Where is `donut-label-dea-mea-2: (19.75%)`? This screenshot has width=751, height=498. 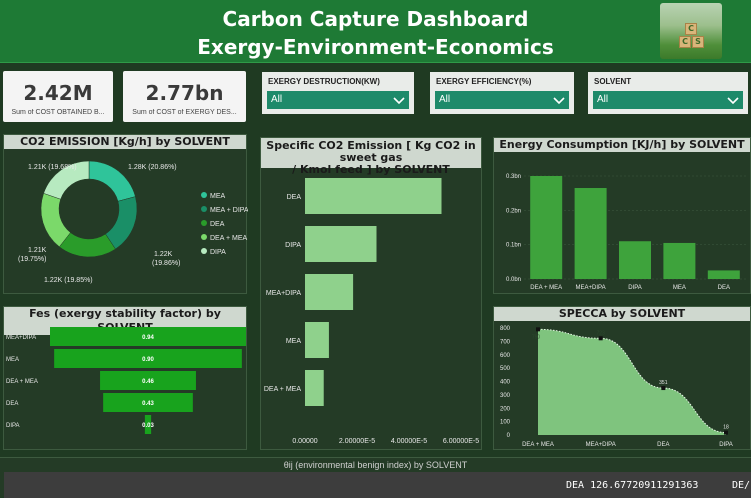 donut-label-dea-mea-2: (19.75%) is located at coordinates (32, 259).